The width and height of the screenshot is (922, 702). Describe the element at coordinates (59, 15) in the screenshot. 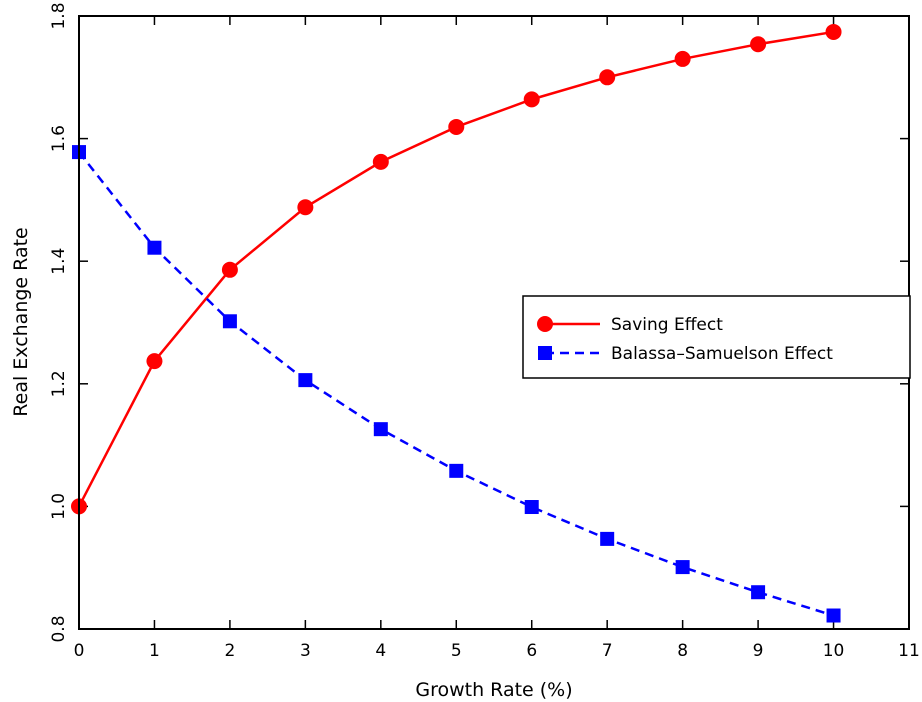

I see `y-tick-label: 1.8` at that location.